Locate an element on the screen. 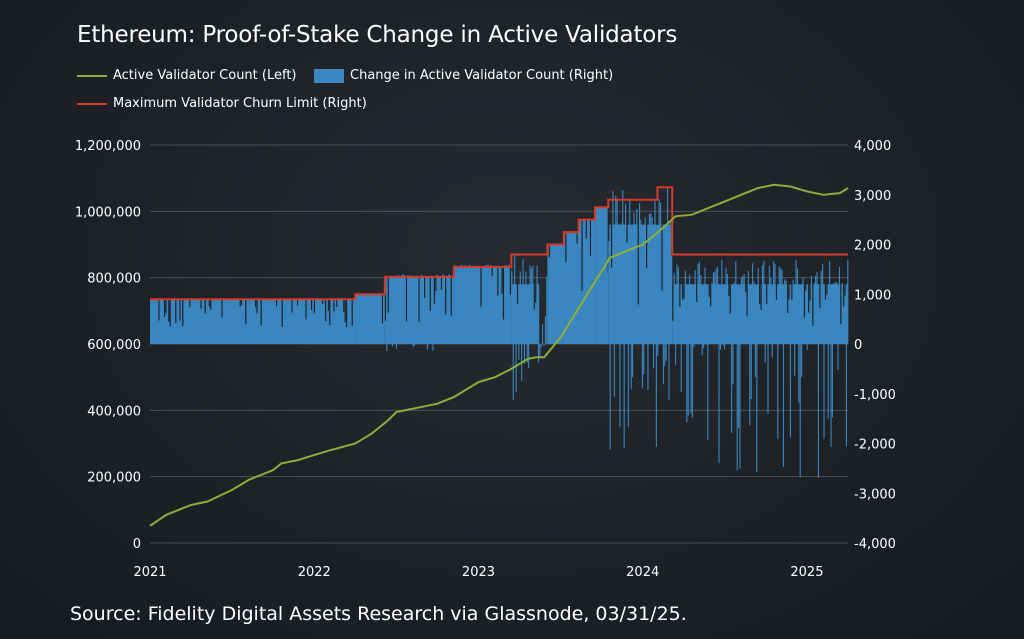  left-tick-label: 600,000 is located at coordinates (114, 345).